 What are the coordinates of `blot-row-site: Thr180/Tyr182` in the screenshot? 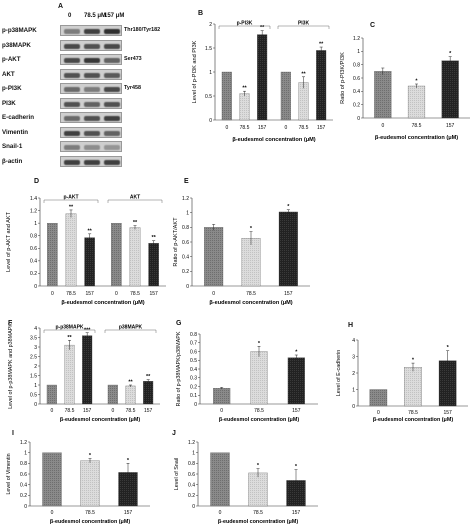 It's located at (142, 30).